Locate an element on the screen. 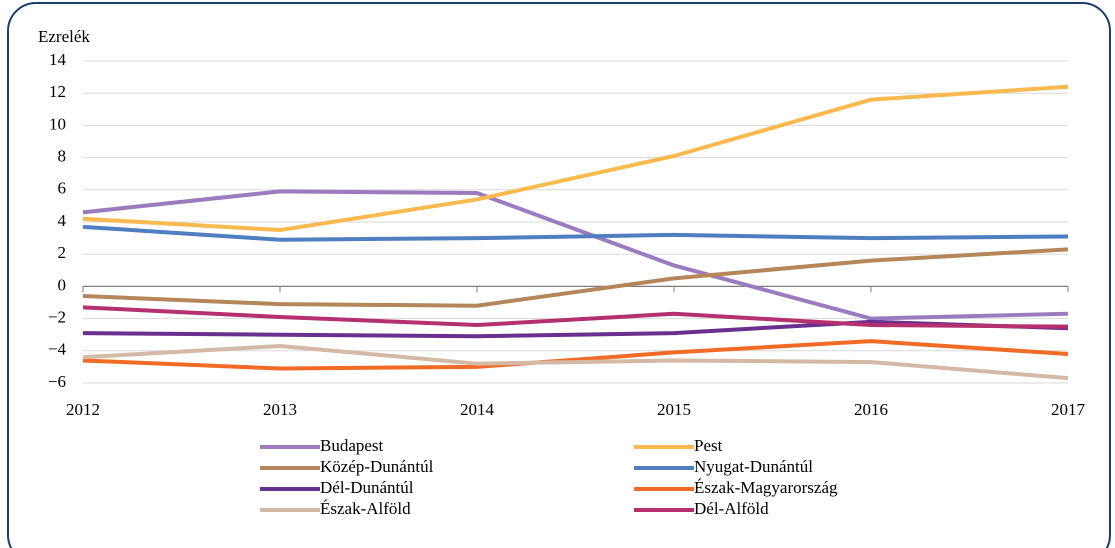 This screenshot has height=548, width=1115. y-axis-label: Ezrelék is located at coordinates (64, 36).